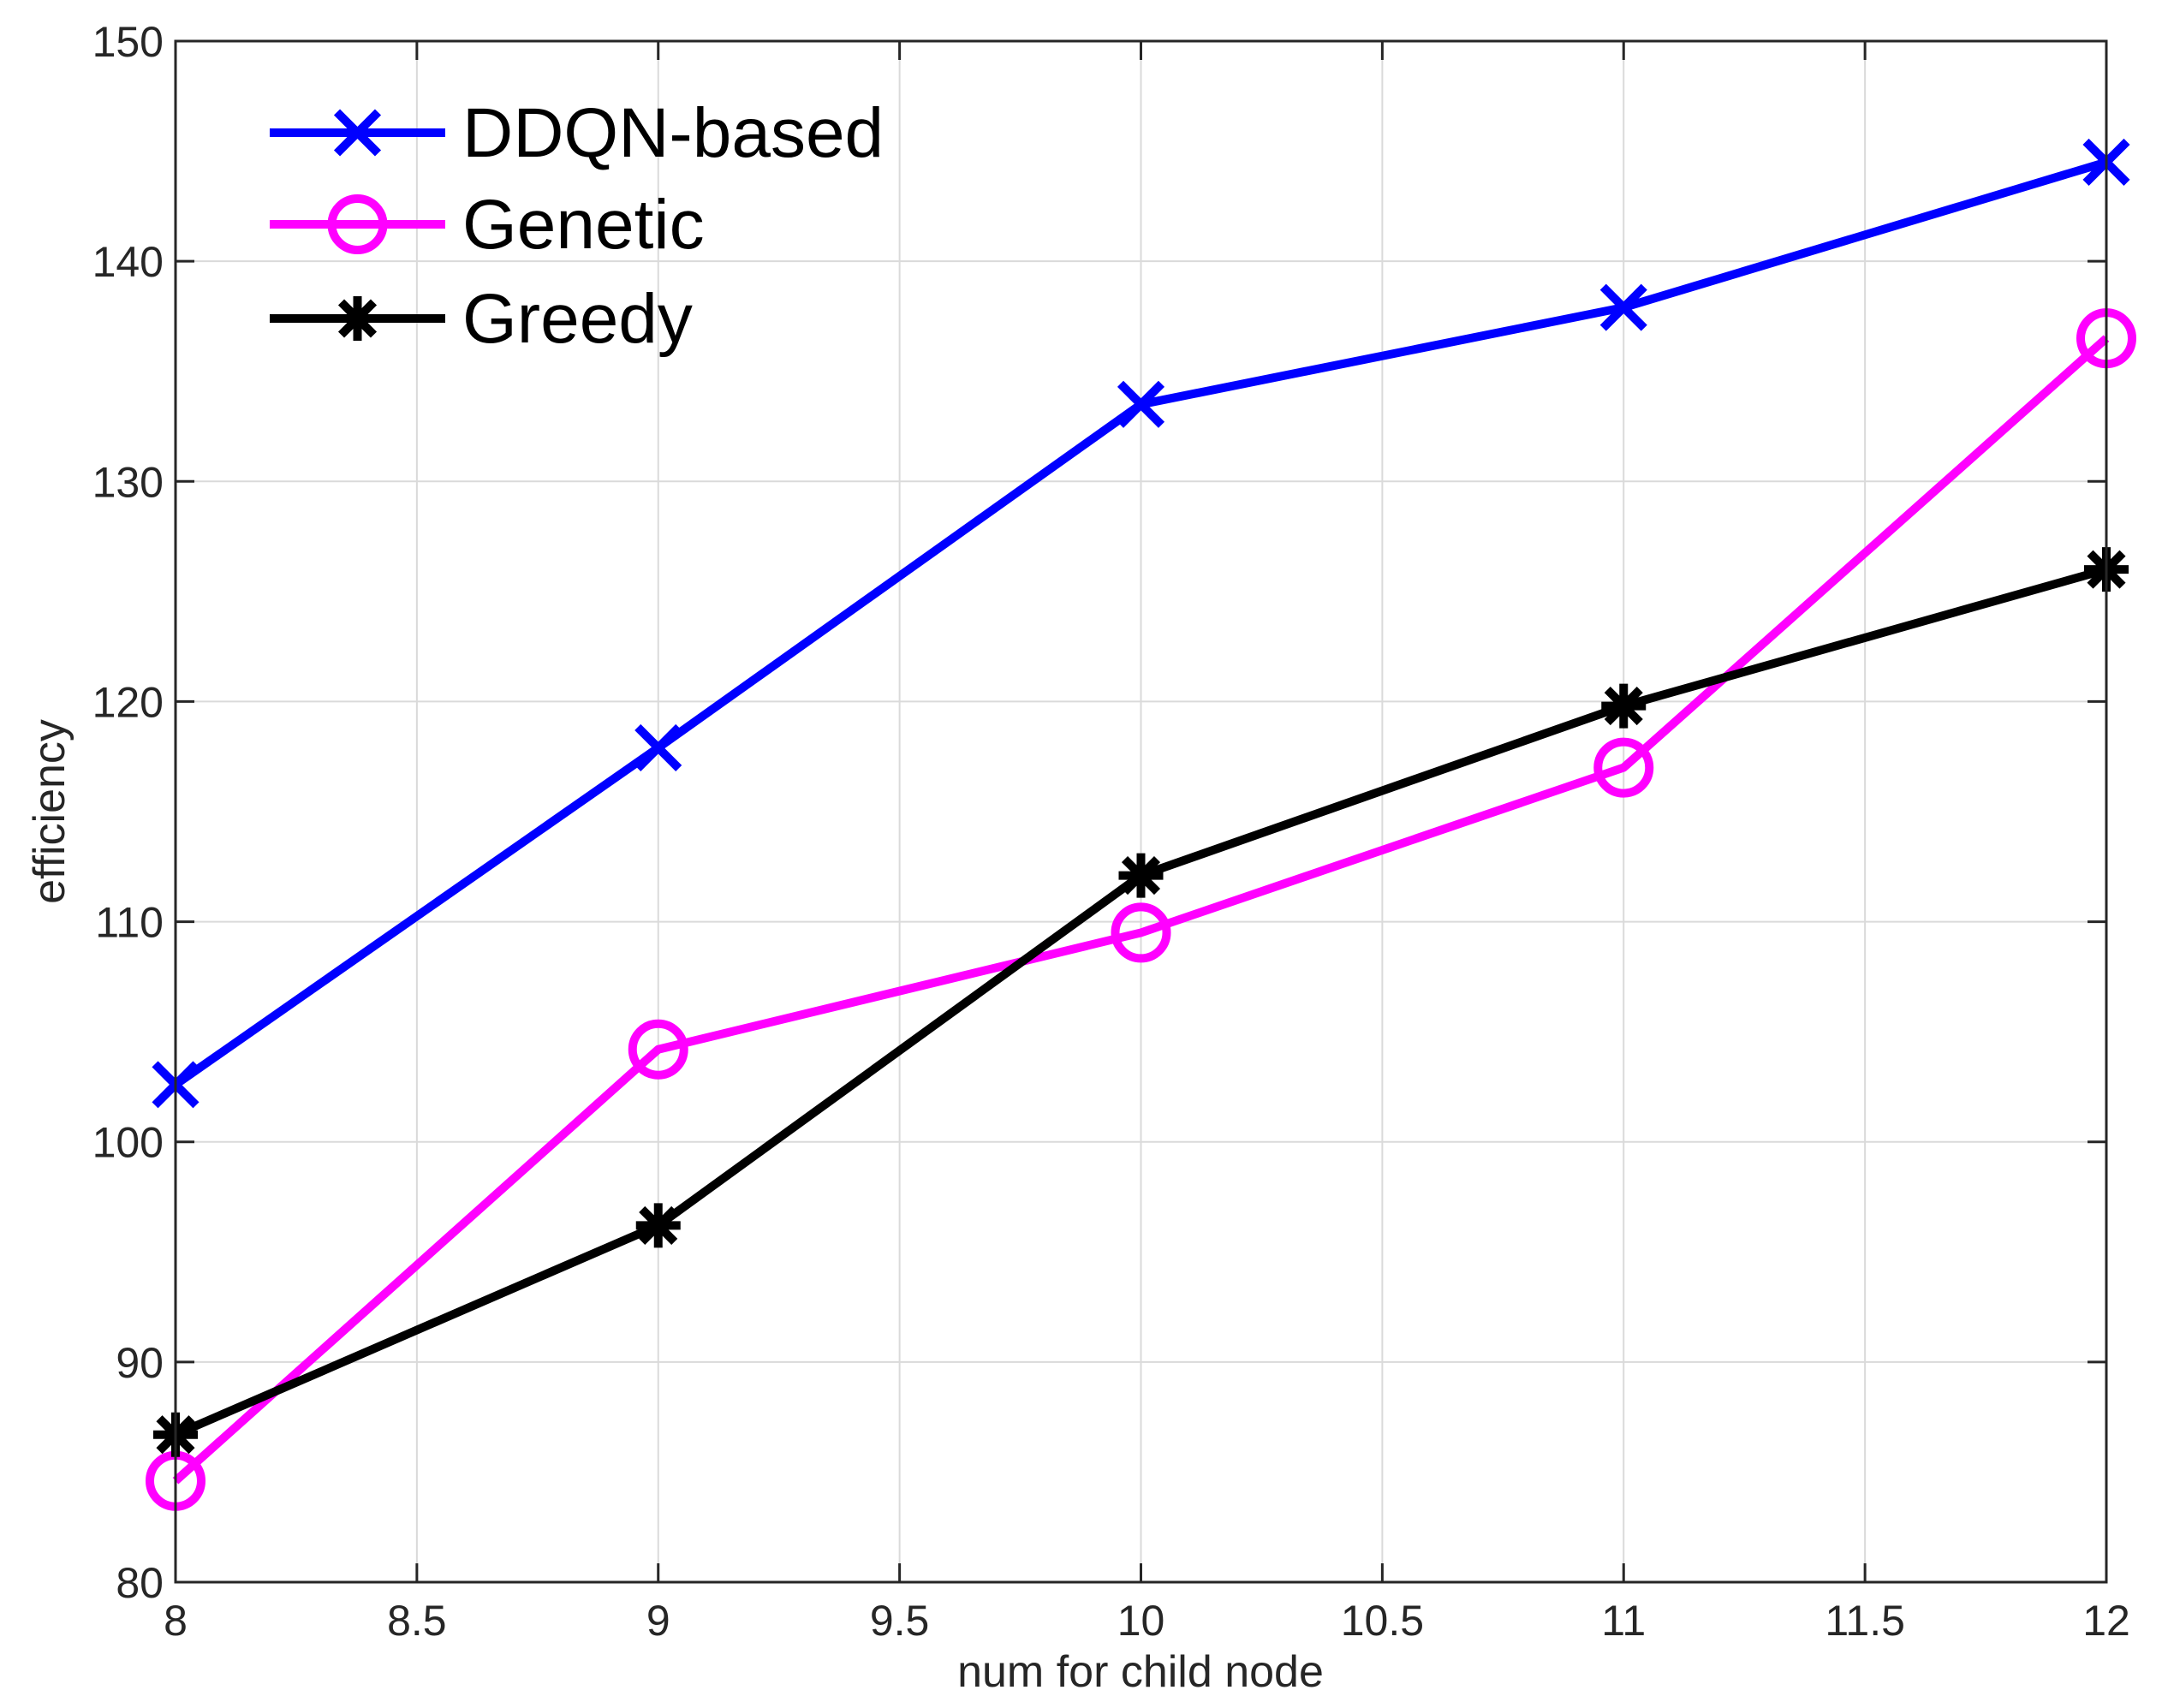 This screenshot has height=1708, width=2162. I want to click on x-tick-label: 9.5, so click(900, 1621).